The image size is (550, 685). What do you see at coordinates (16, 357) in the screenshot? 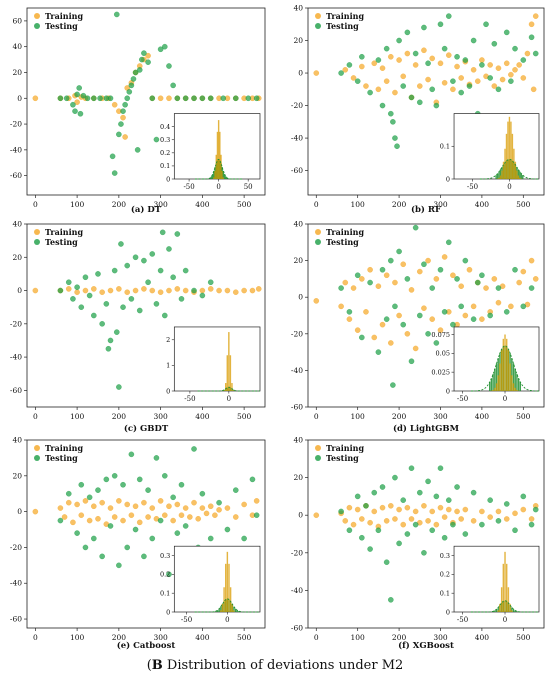
I see `y-tick-label: -40` at bounding box center [16, 357].